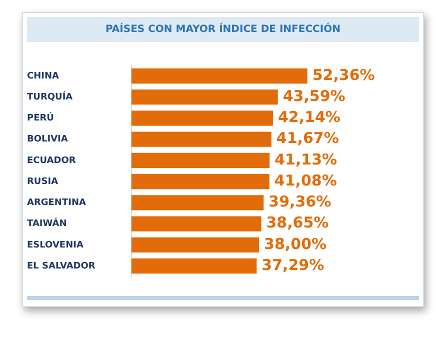 The height and width of the screenshot is (338, 436). What do you see at coordinates (306, 159) in the screenshot?
I see `data-label: 41,13%` at bounding box center [306, 159].